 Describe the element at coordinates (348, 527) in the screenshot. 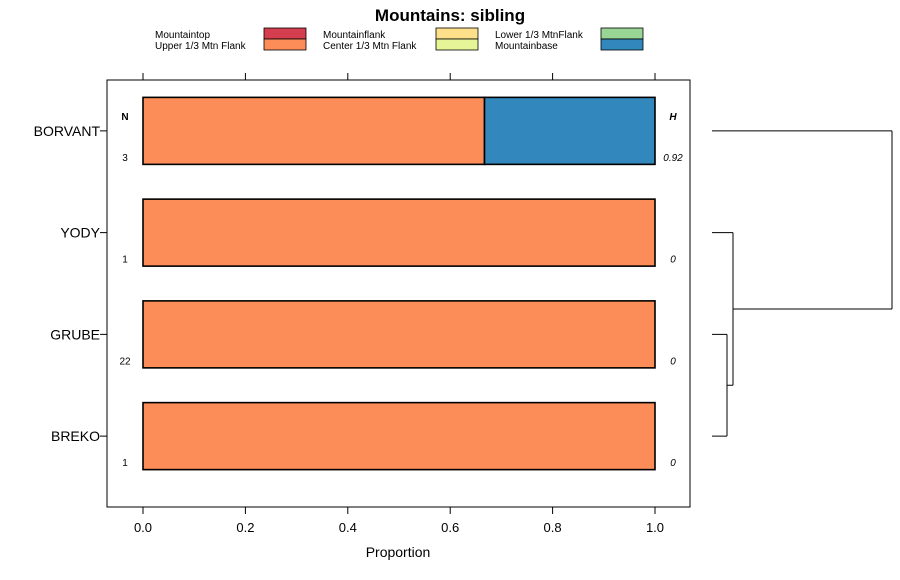

I see `x-tick-label: 0.4` at that location.